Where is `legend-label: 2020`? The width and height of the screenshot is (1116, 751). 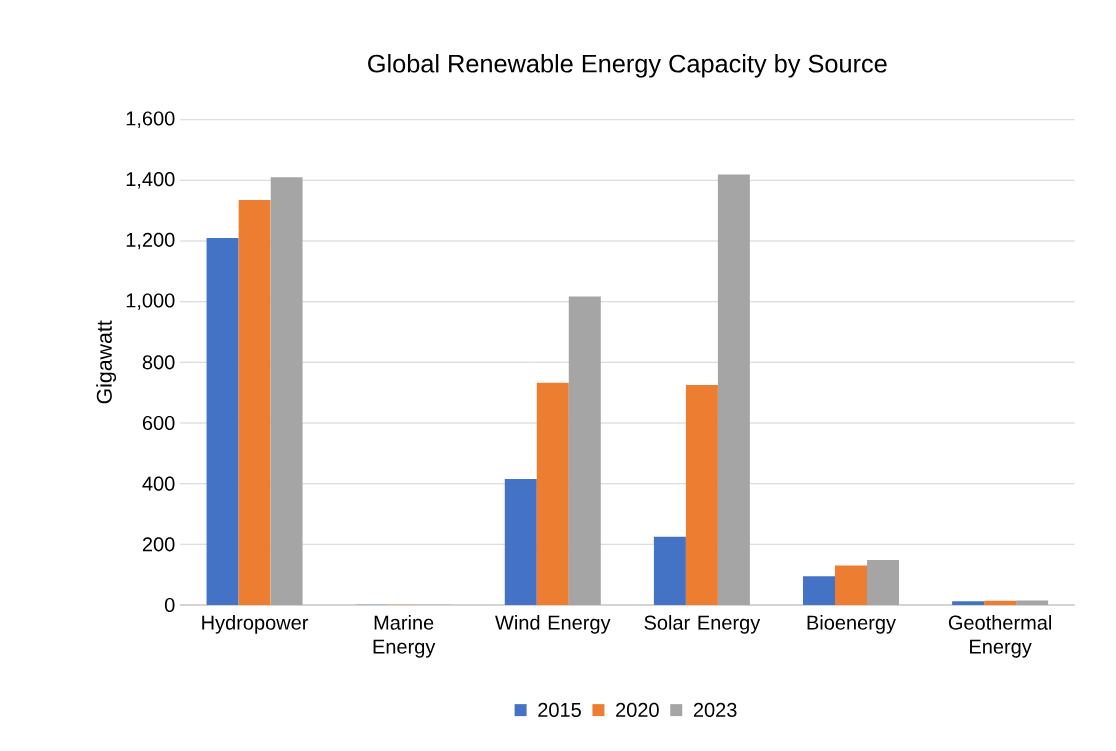 legend-label: 2020 is located at coordinates (637, 709).